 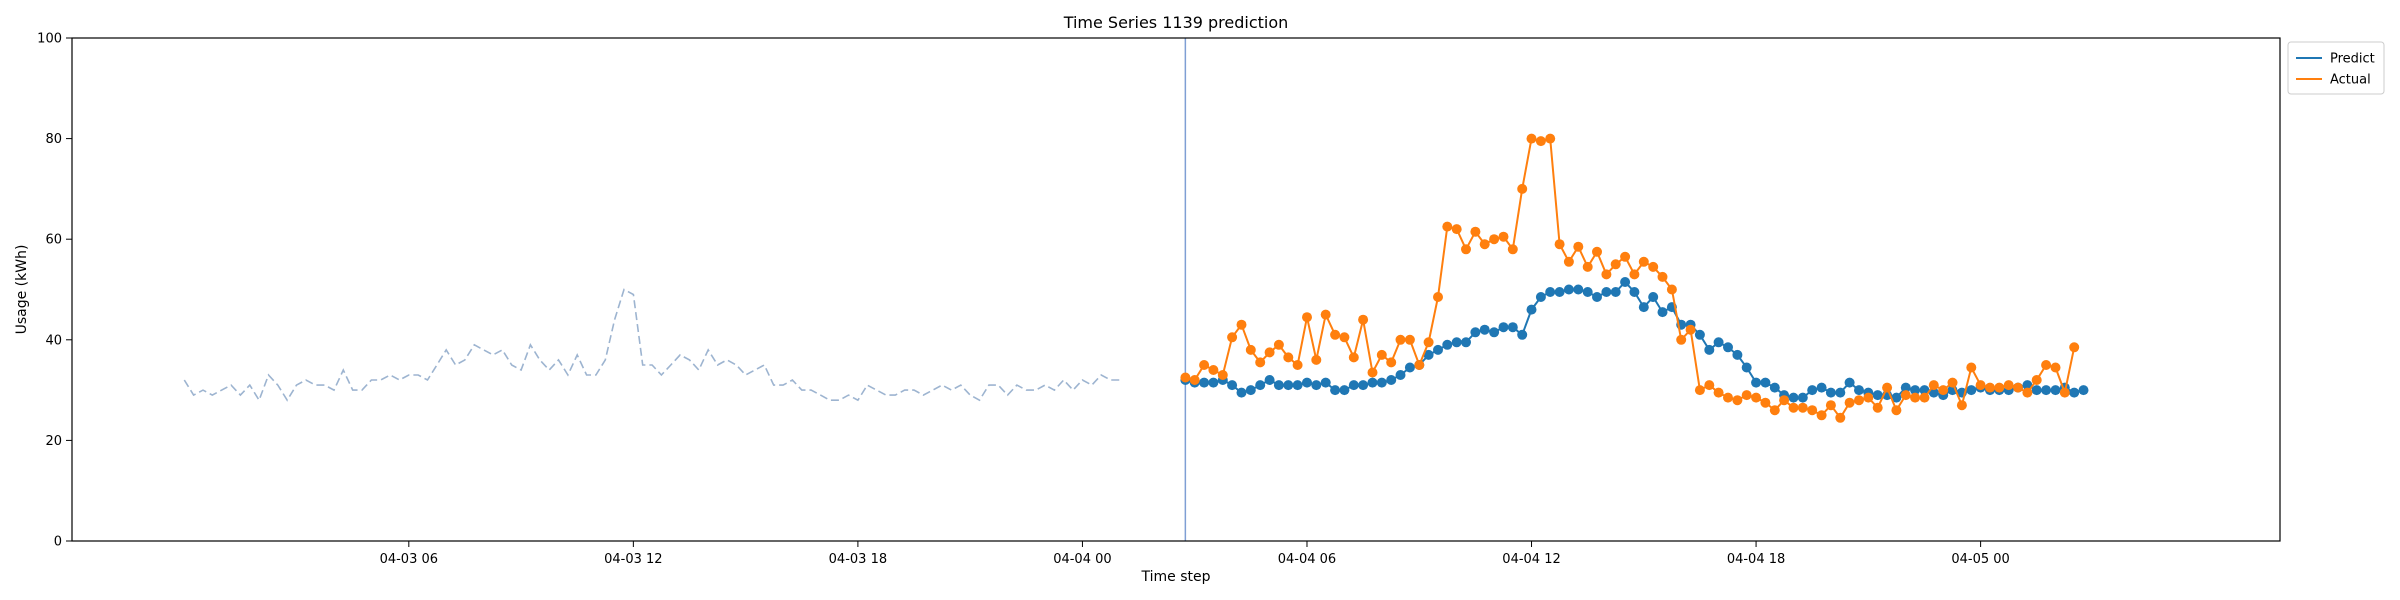 What do you see at coordinates (2352, 59) in the screenshot?
I see `legend-label-predict: Predict` at bounding box center [2352, 59].